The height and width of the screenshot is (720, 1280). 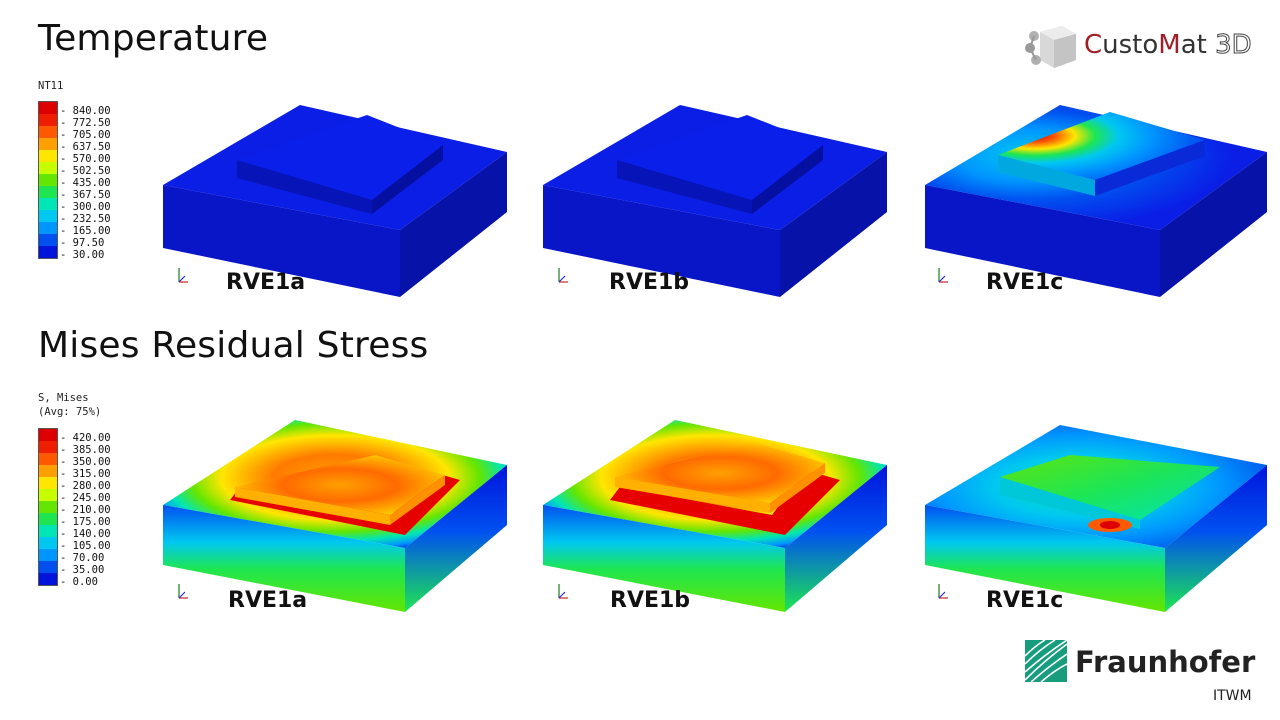 What do you see at coordinates (91, 546) in the screenshot?
I see `legend-label: 105.00` at bounding box center [91, 546].